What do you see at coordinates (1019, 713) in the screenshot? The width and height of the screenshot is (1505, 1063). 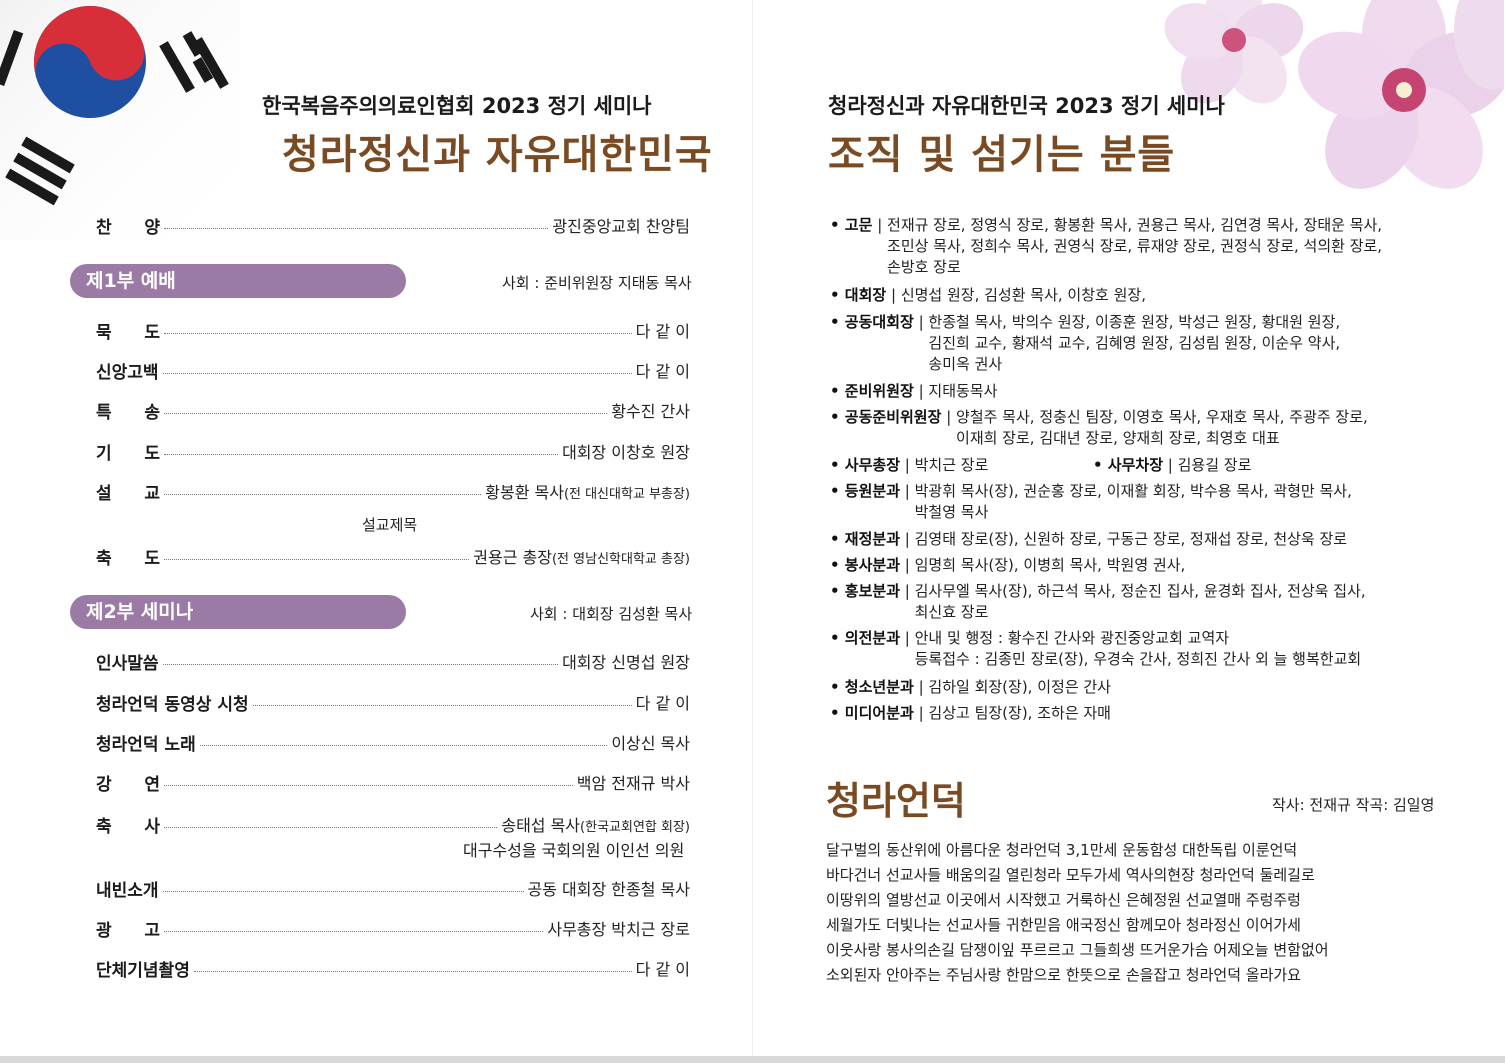 I see `staff-names: 김상고 팀장(장), 조하은 자매` at bounding box center [1019, 713].